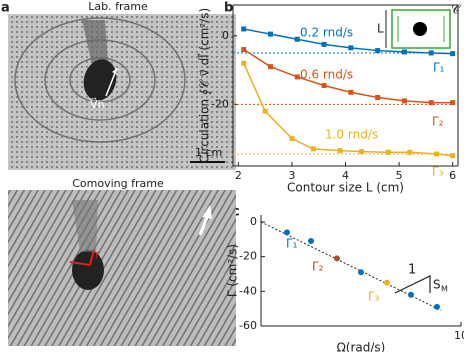  Describe the element at coordinates (228, 8) in the screenshot. I see `panel-letter: b` at that location.